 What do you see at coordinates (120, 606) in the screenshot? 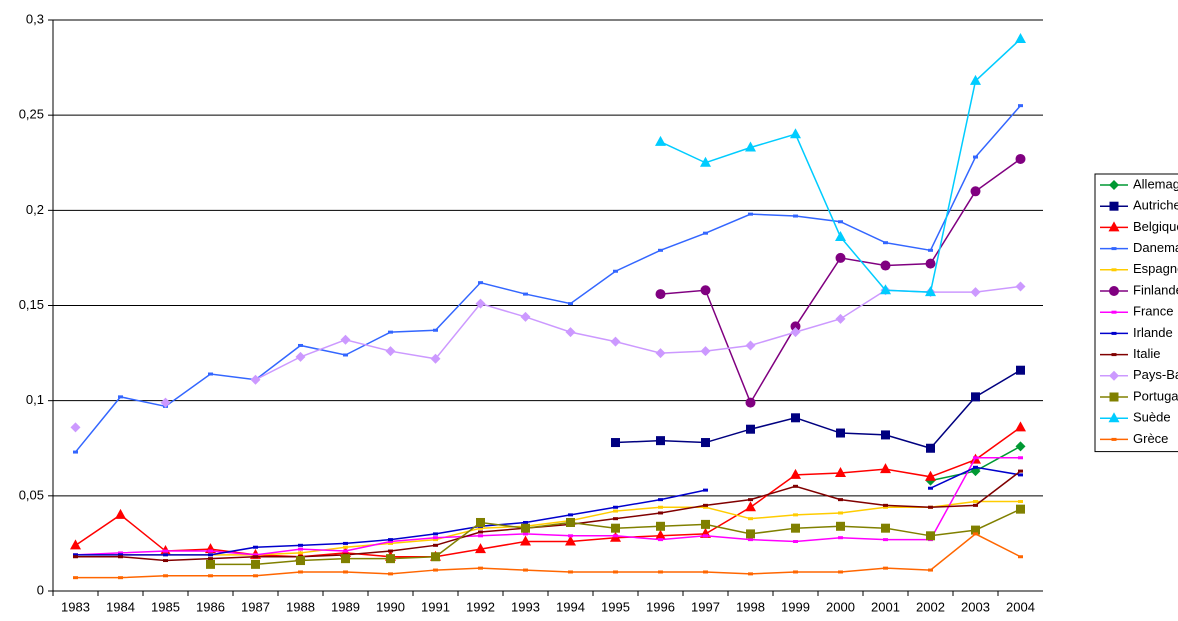
I see `x-tick-label: 1984` at bounding box center [120, 606].